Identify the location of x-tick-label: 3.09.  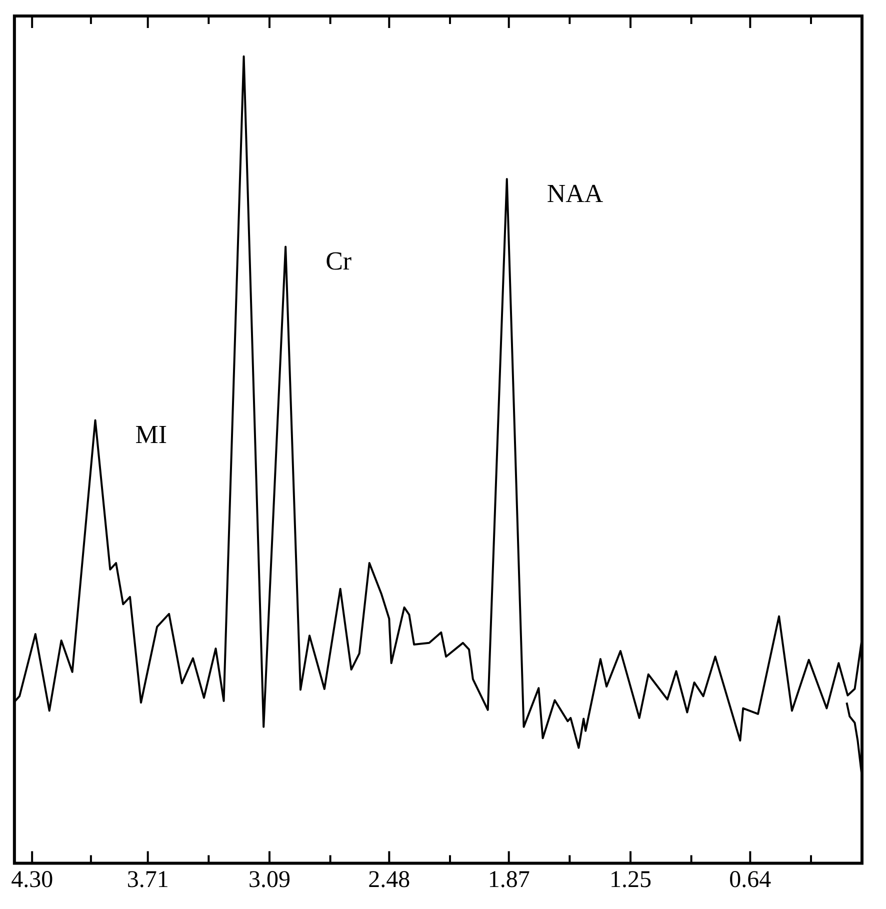
(269, 879).